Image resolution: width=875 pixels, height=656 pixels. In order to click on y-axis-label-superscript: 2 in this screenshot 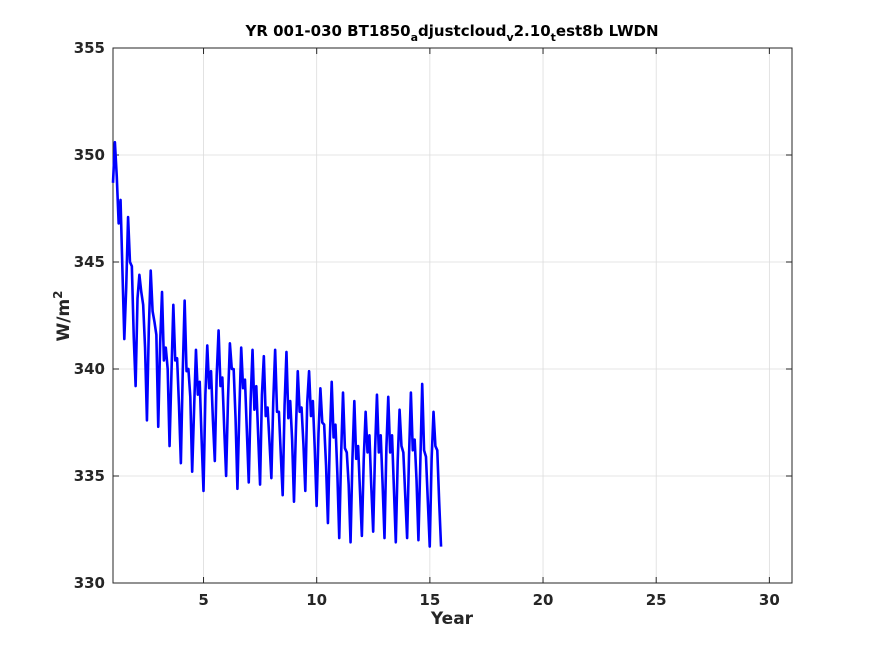, I will do `click(58, 294)`.